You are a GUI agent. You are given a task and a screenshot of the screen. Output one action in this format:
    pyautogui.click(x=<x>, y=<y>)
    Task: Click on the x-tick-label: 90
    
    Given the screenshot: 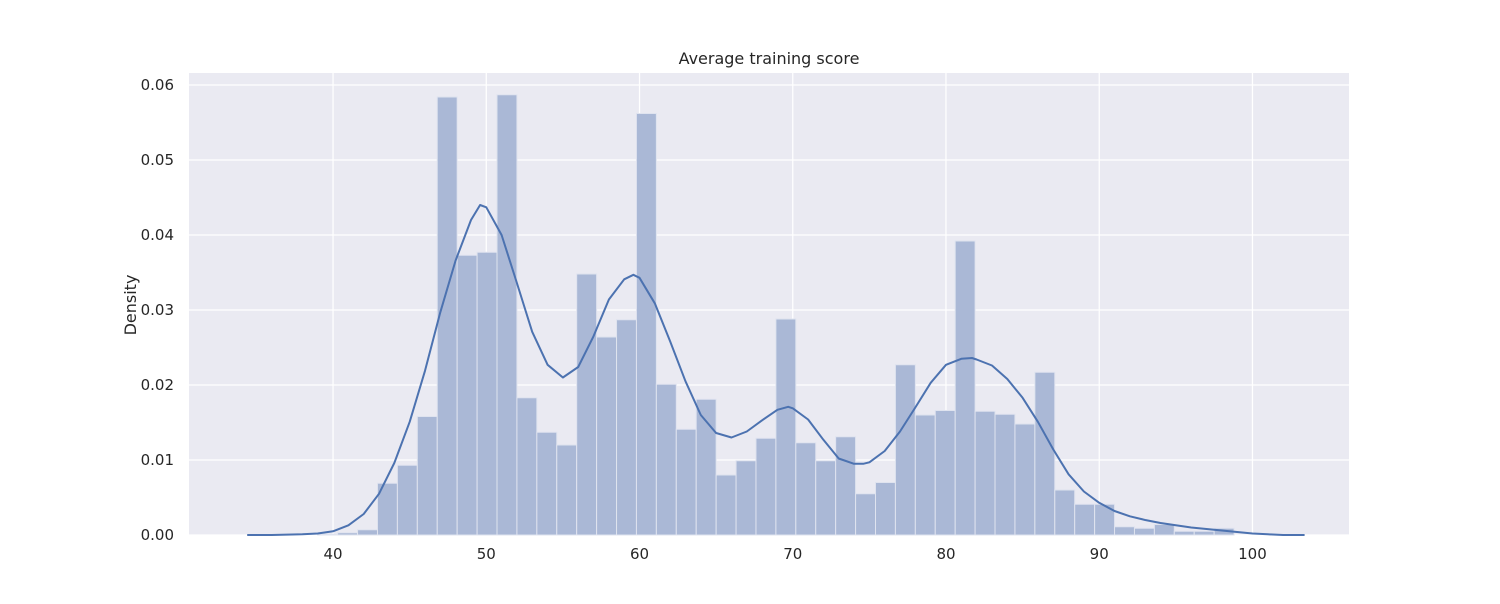 What is the action you would take?
    pyautogui.click(x=1099, y=554)
    